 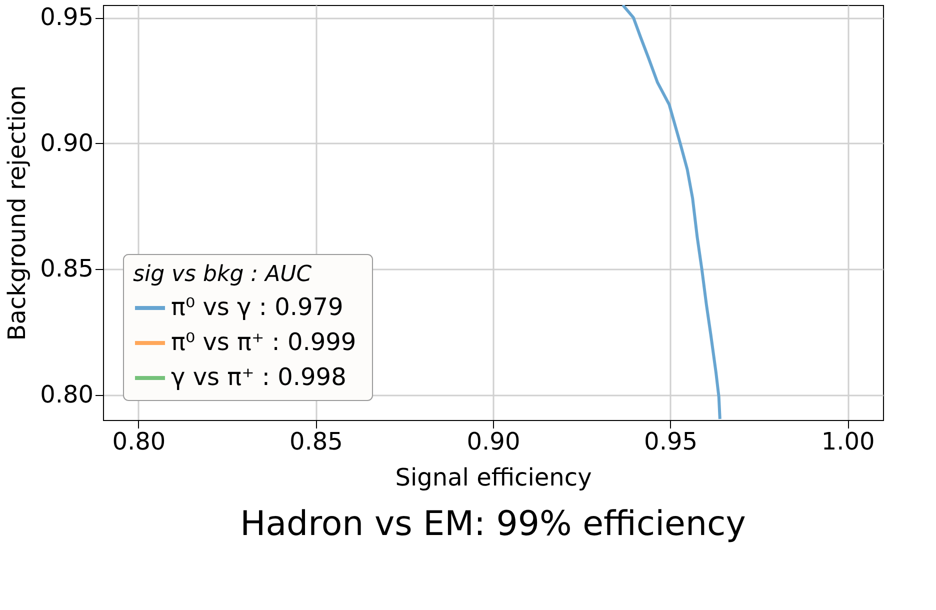 I want to click on x-tick-label: 0.80, so click(x=139, y=442).